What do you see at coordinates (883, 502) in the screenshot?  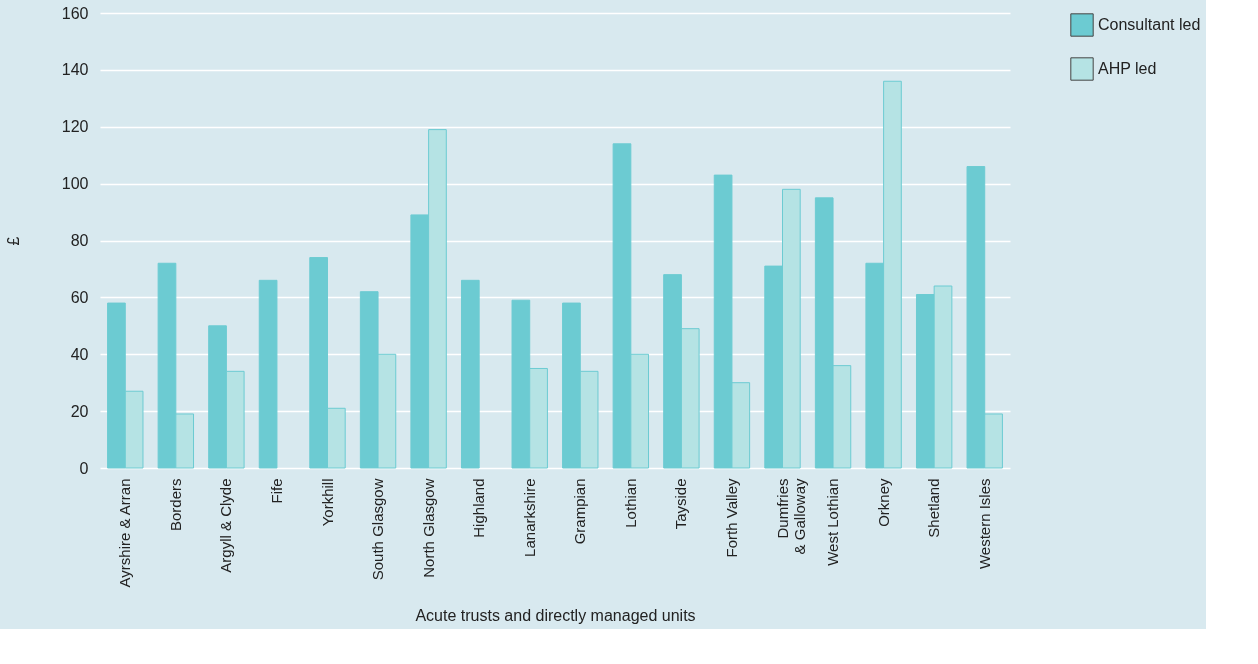 I see `x-tick-label: Orkney` at bounding box center [883, 502].